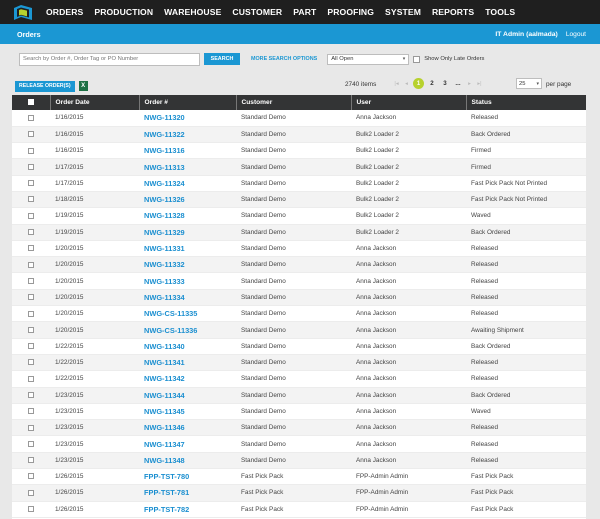 The image size is (600, 519). What do you see at coordinates (65, 12) in the screenshot?
I see `nav-orders: ORDERS` at bounding box center [65, 12].